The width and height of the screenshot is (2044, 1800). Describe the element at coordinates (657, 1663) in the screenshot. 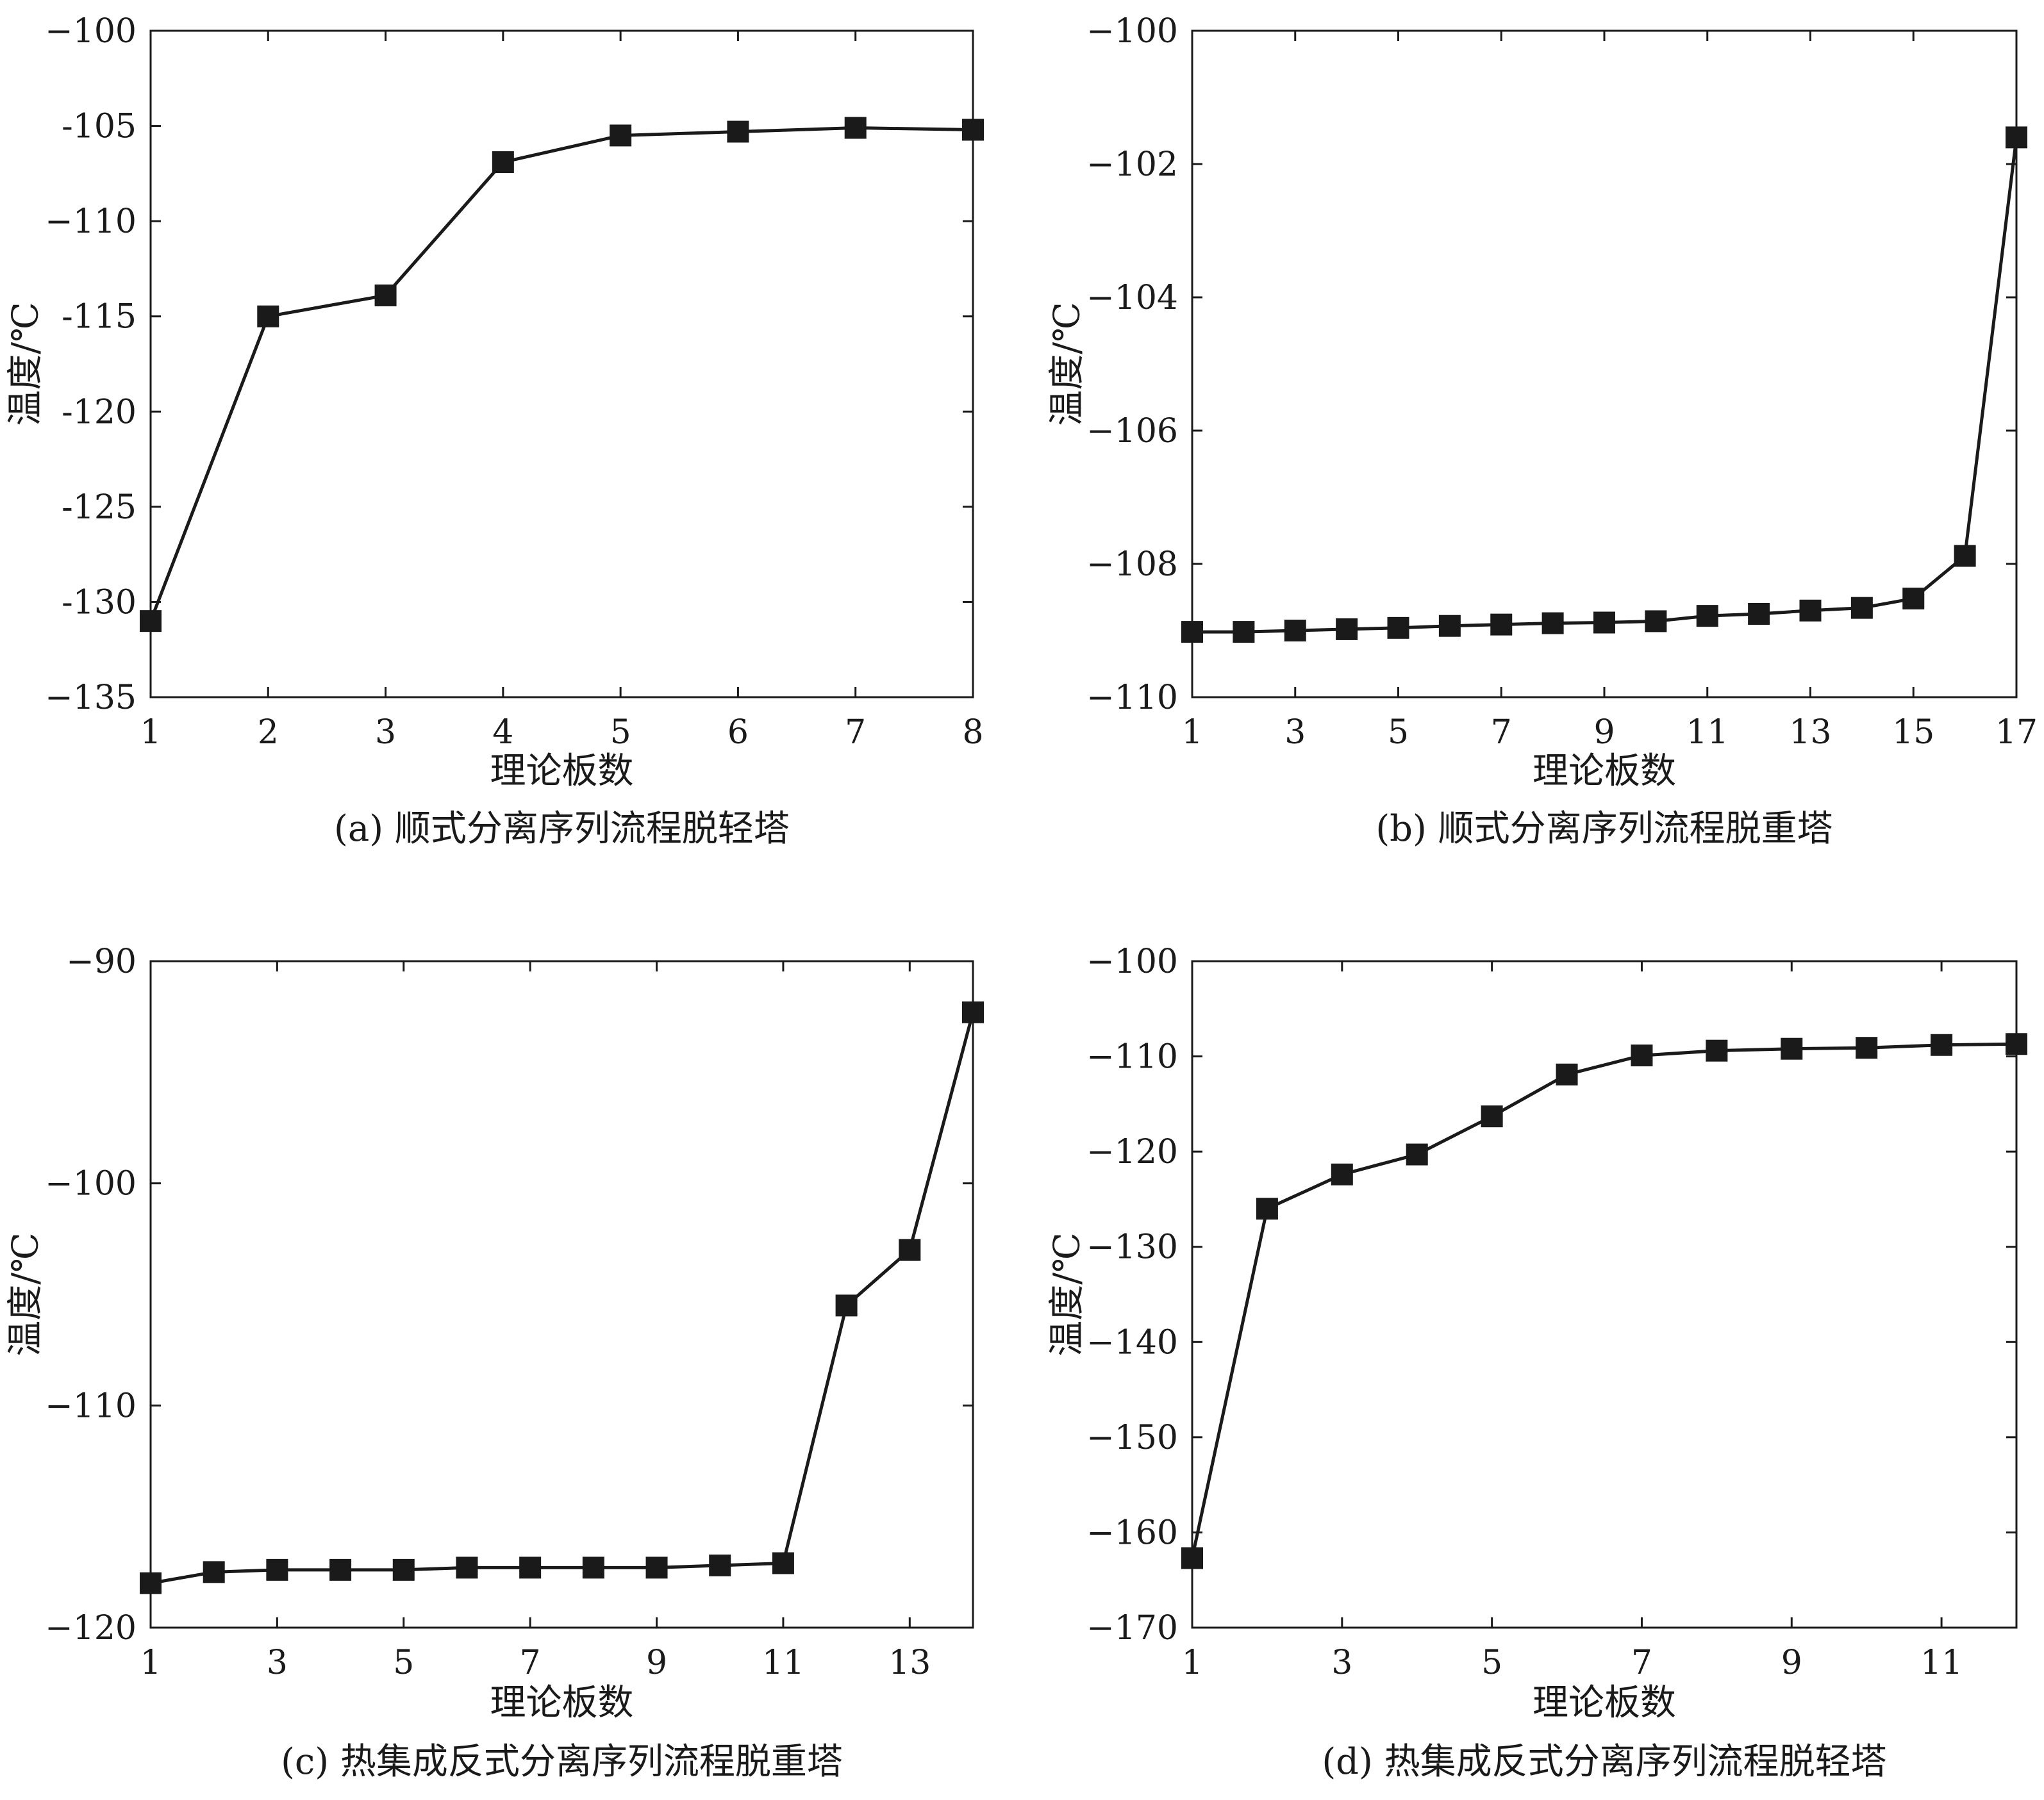

I see `x-tick-label: 9` at that location.